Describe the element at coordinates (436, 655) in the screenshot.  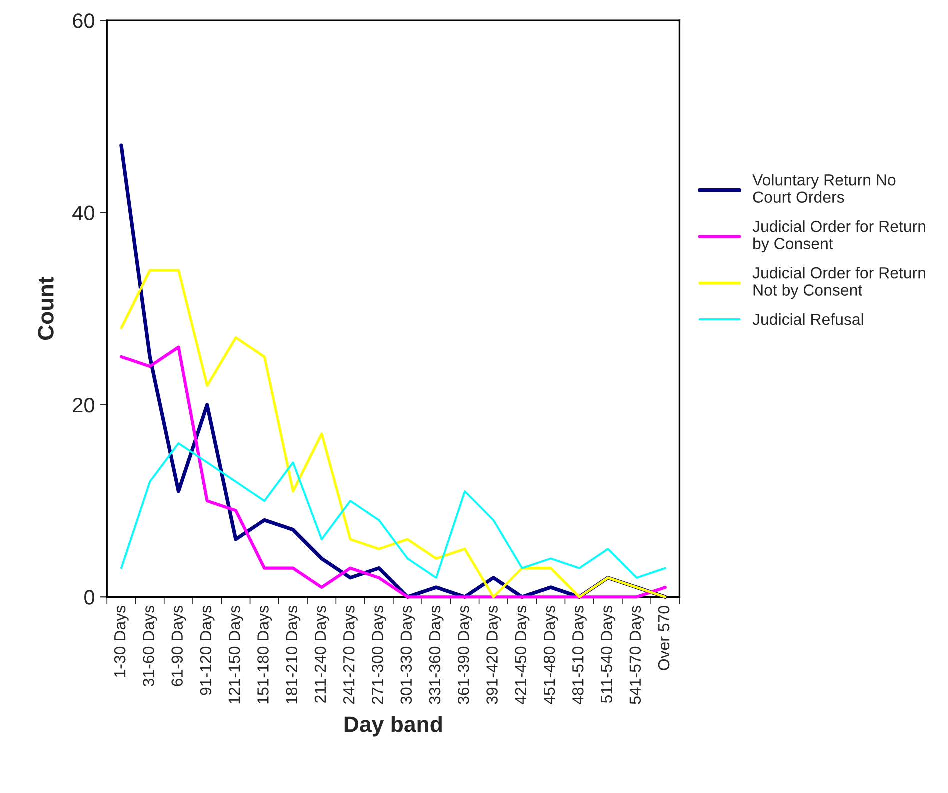
I see `x-tick-label: 331-360 Days` at that location.